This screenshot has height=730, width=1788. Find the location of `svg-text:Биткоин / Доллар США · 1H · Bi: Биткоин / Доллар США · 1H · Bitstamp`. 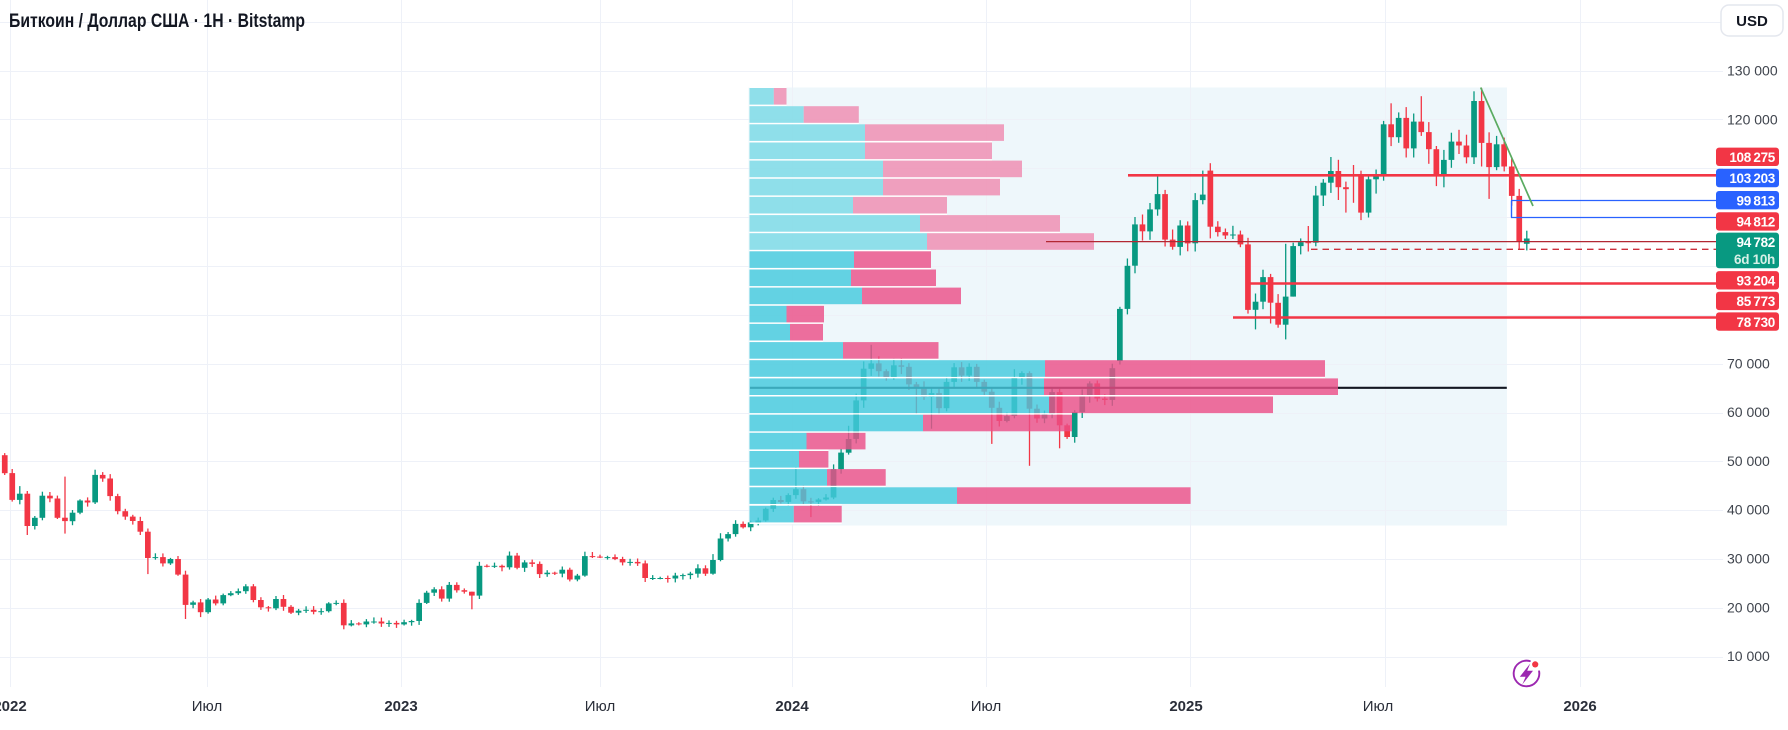

svg-text:Биткоин / Доллар США · 1H · Bi: Биткоин / Доллар США · 1H · Bitstamp is located at coordinates (157, 21).